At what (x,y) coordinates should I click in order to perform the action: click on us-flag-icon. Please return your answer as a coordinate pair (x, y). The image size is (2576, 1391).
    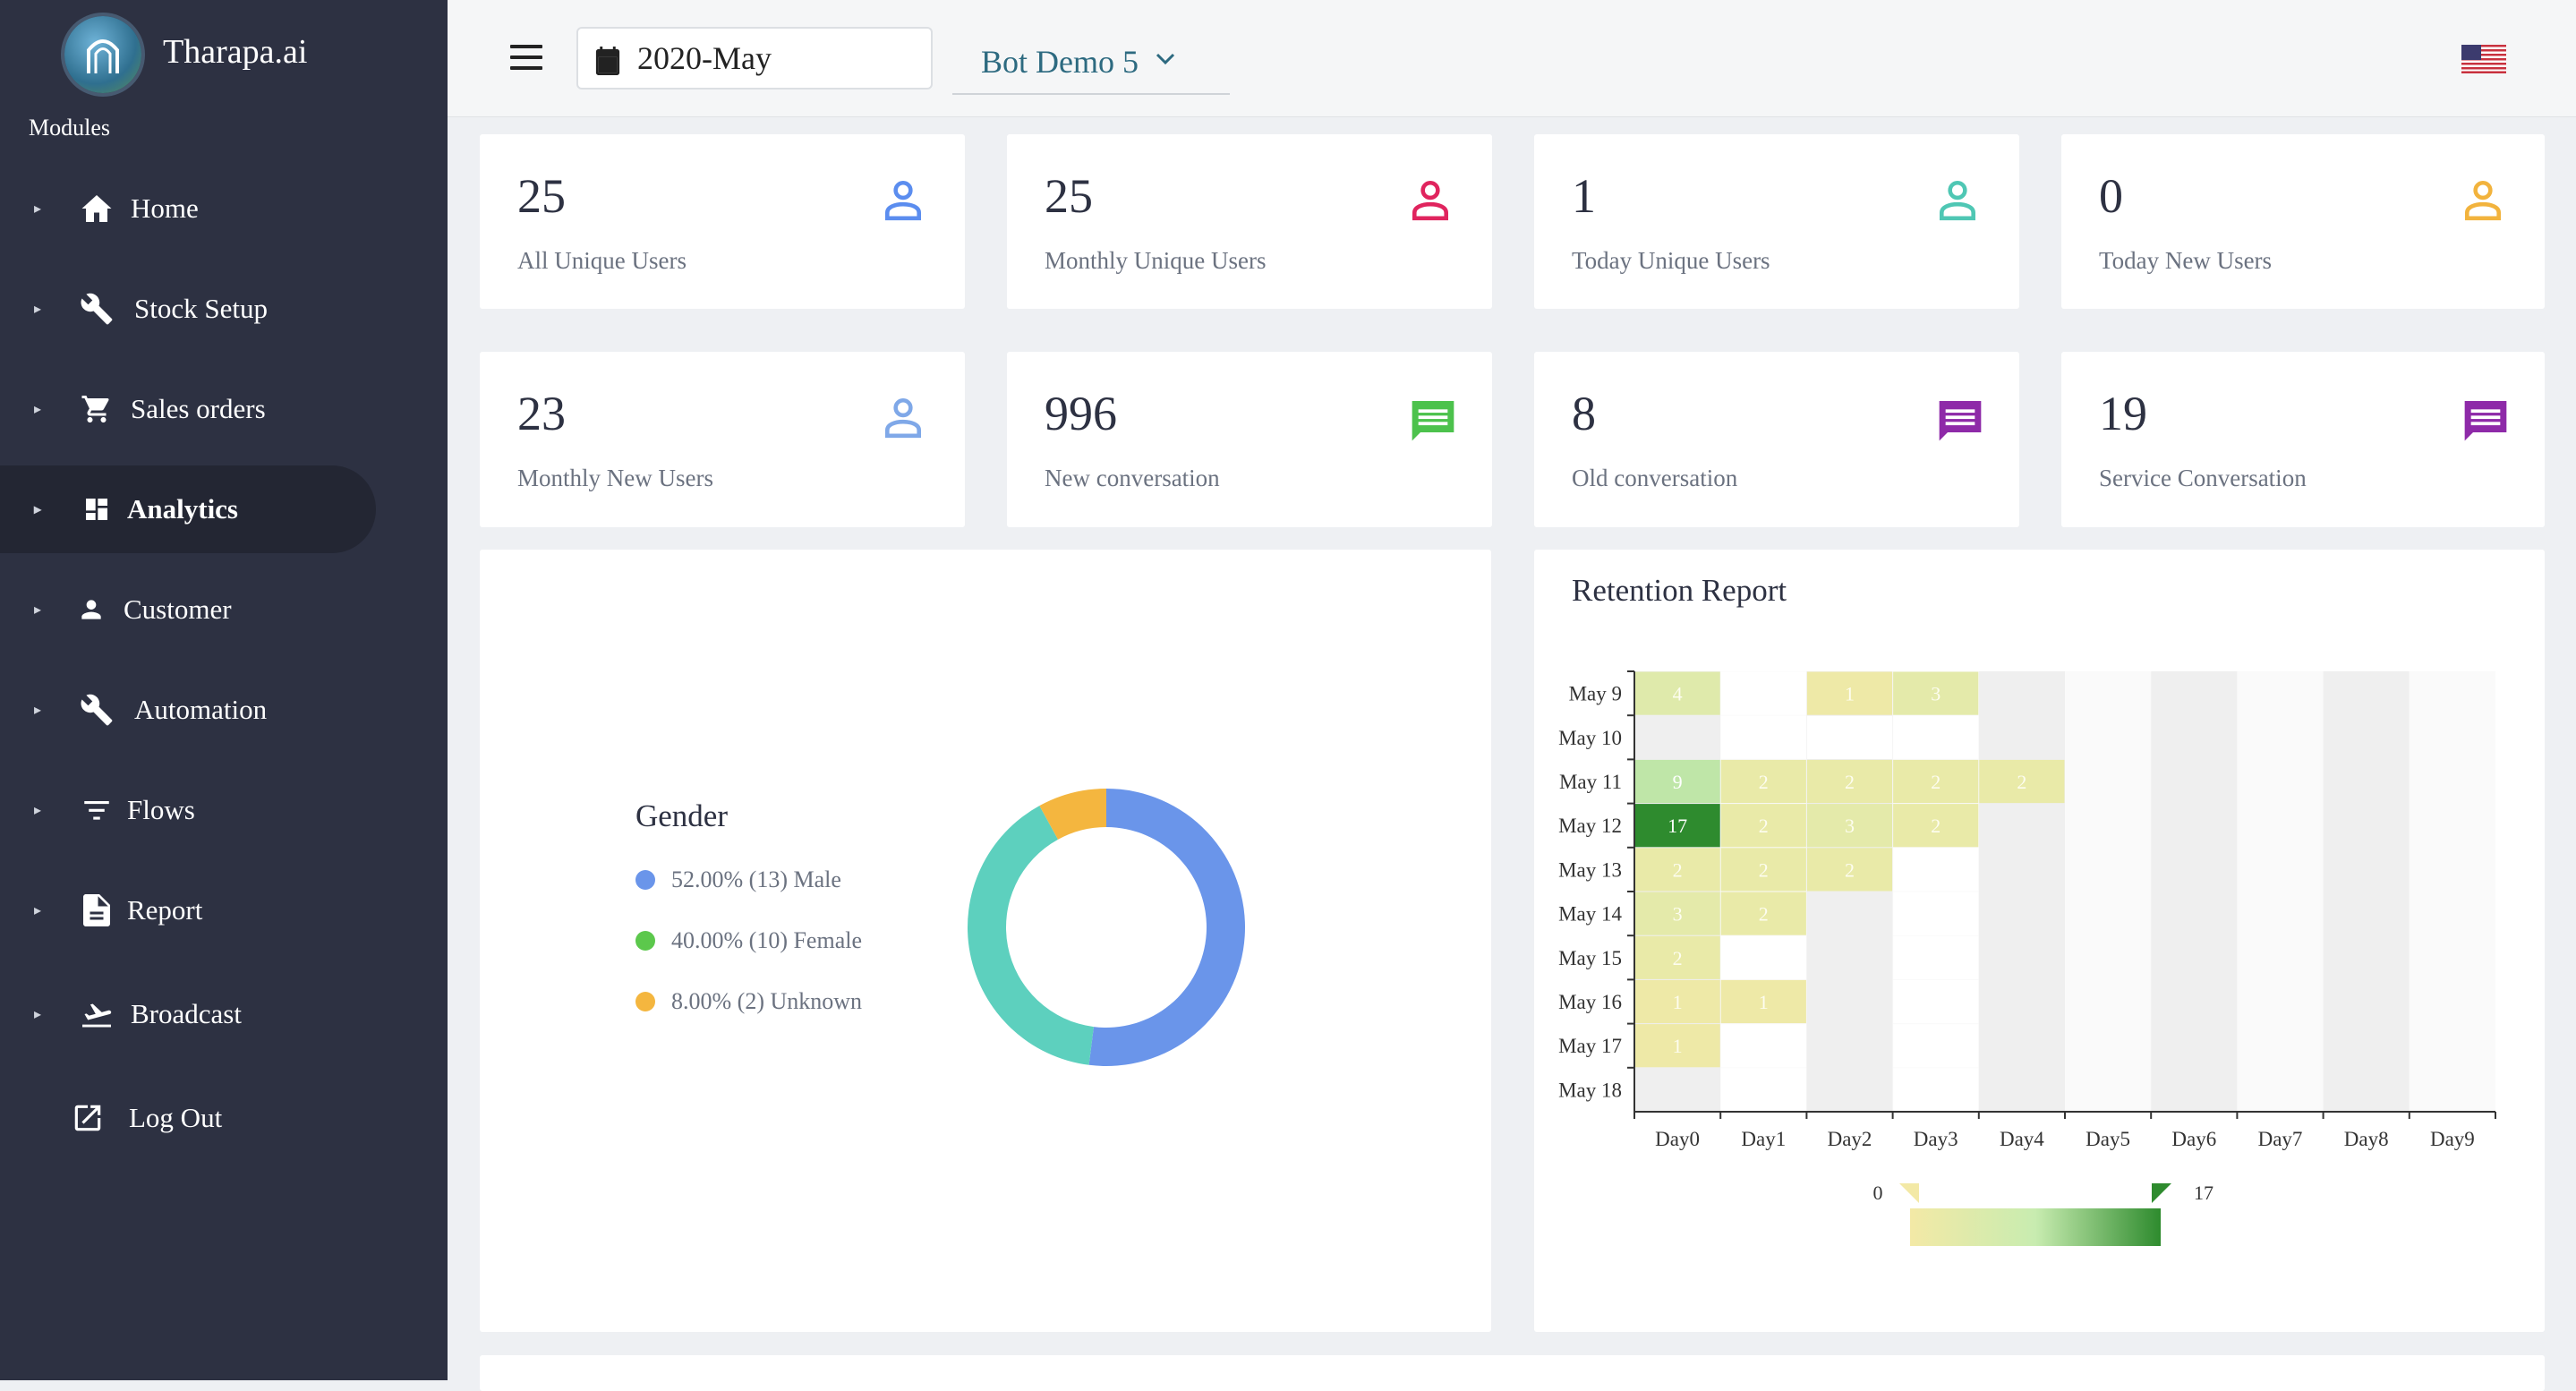
    Looking at the image, I should click on (2483, 59).